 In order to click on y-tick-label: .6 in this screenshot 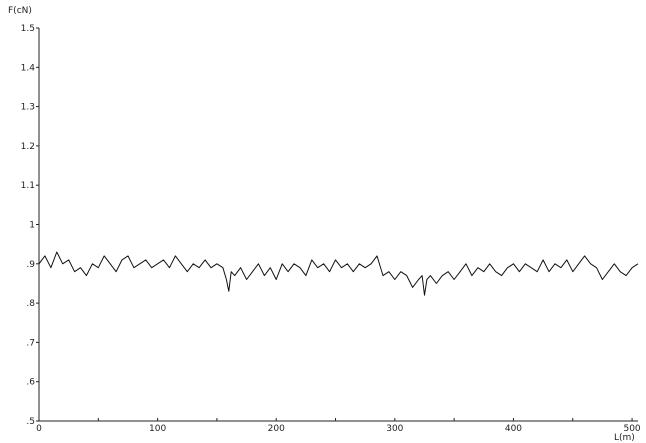, I will do `click(30, 383)`.